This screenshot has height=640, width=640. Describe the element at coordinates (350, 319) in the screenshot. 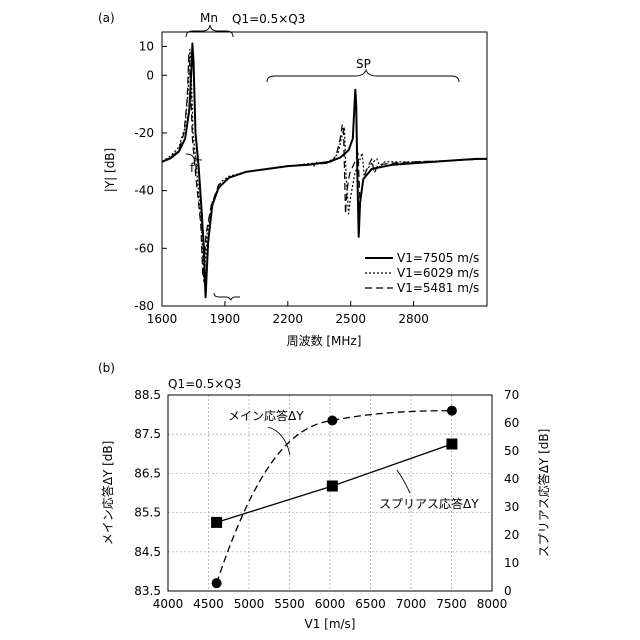

I see `x-tick-label-a: 2500` at that location.